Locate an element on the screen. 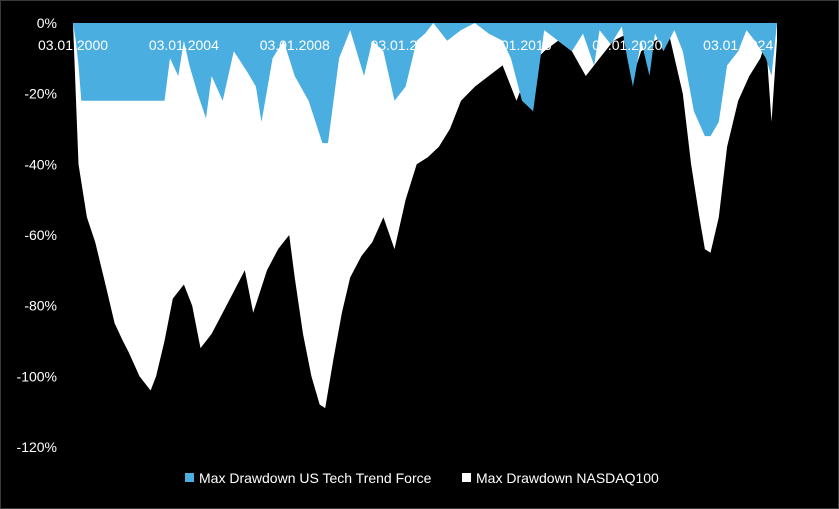 This screenshot has width=839, height=509. y-axis: 0% -20% -40% -60% -80% -100% -120% is located at coordinates (37, 235).